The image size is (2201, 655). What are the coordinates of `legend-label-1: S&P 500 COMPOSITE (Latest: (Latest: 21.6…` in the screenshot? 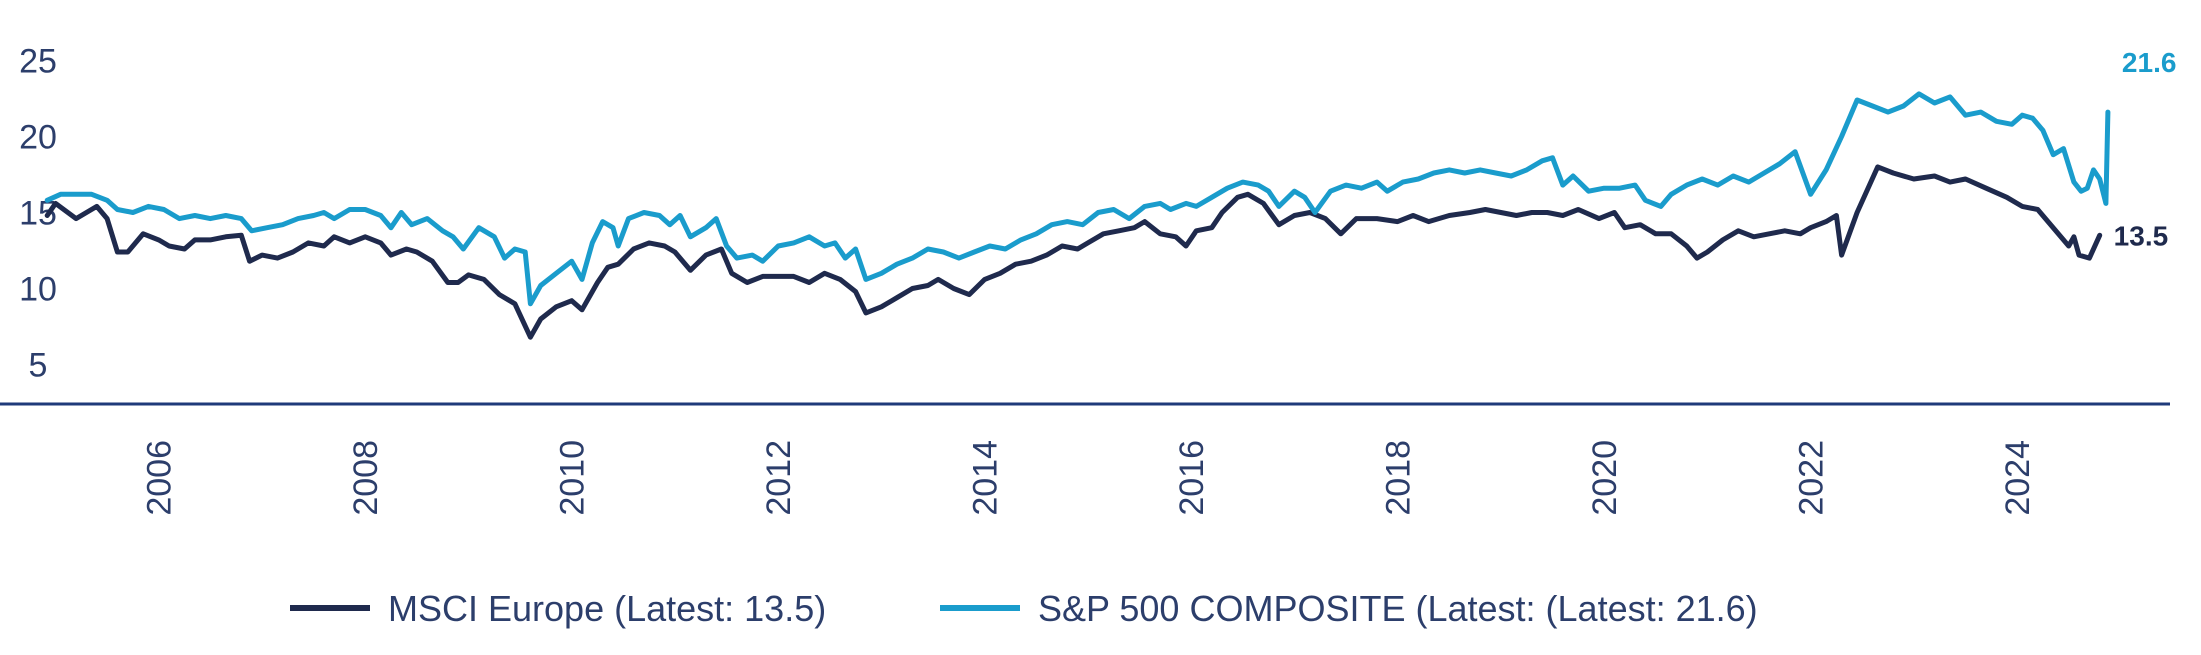 It's located at (1398, 608).